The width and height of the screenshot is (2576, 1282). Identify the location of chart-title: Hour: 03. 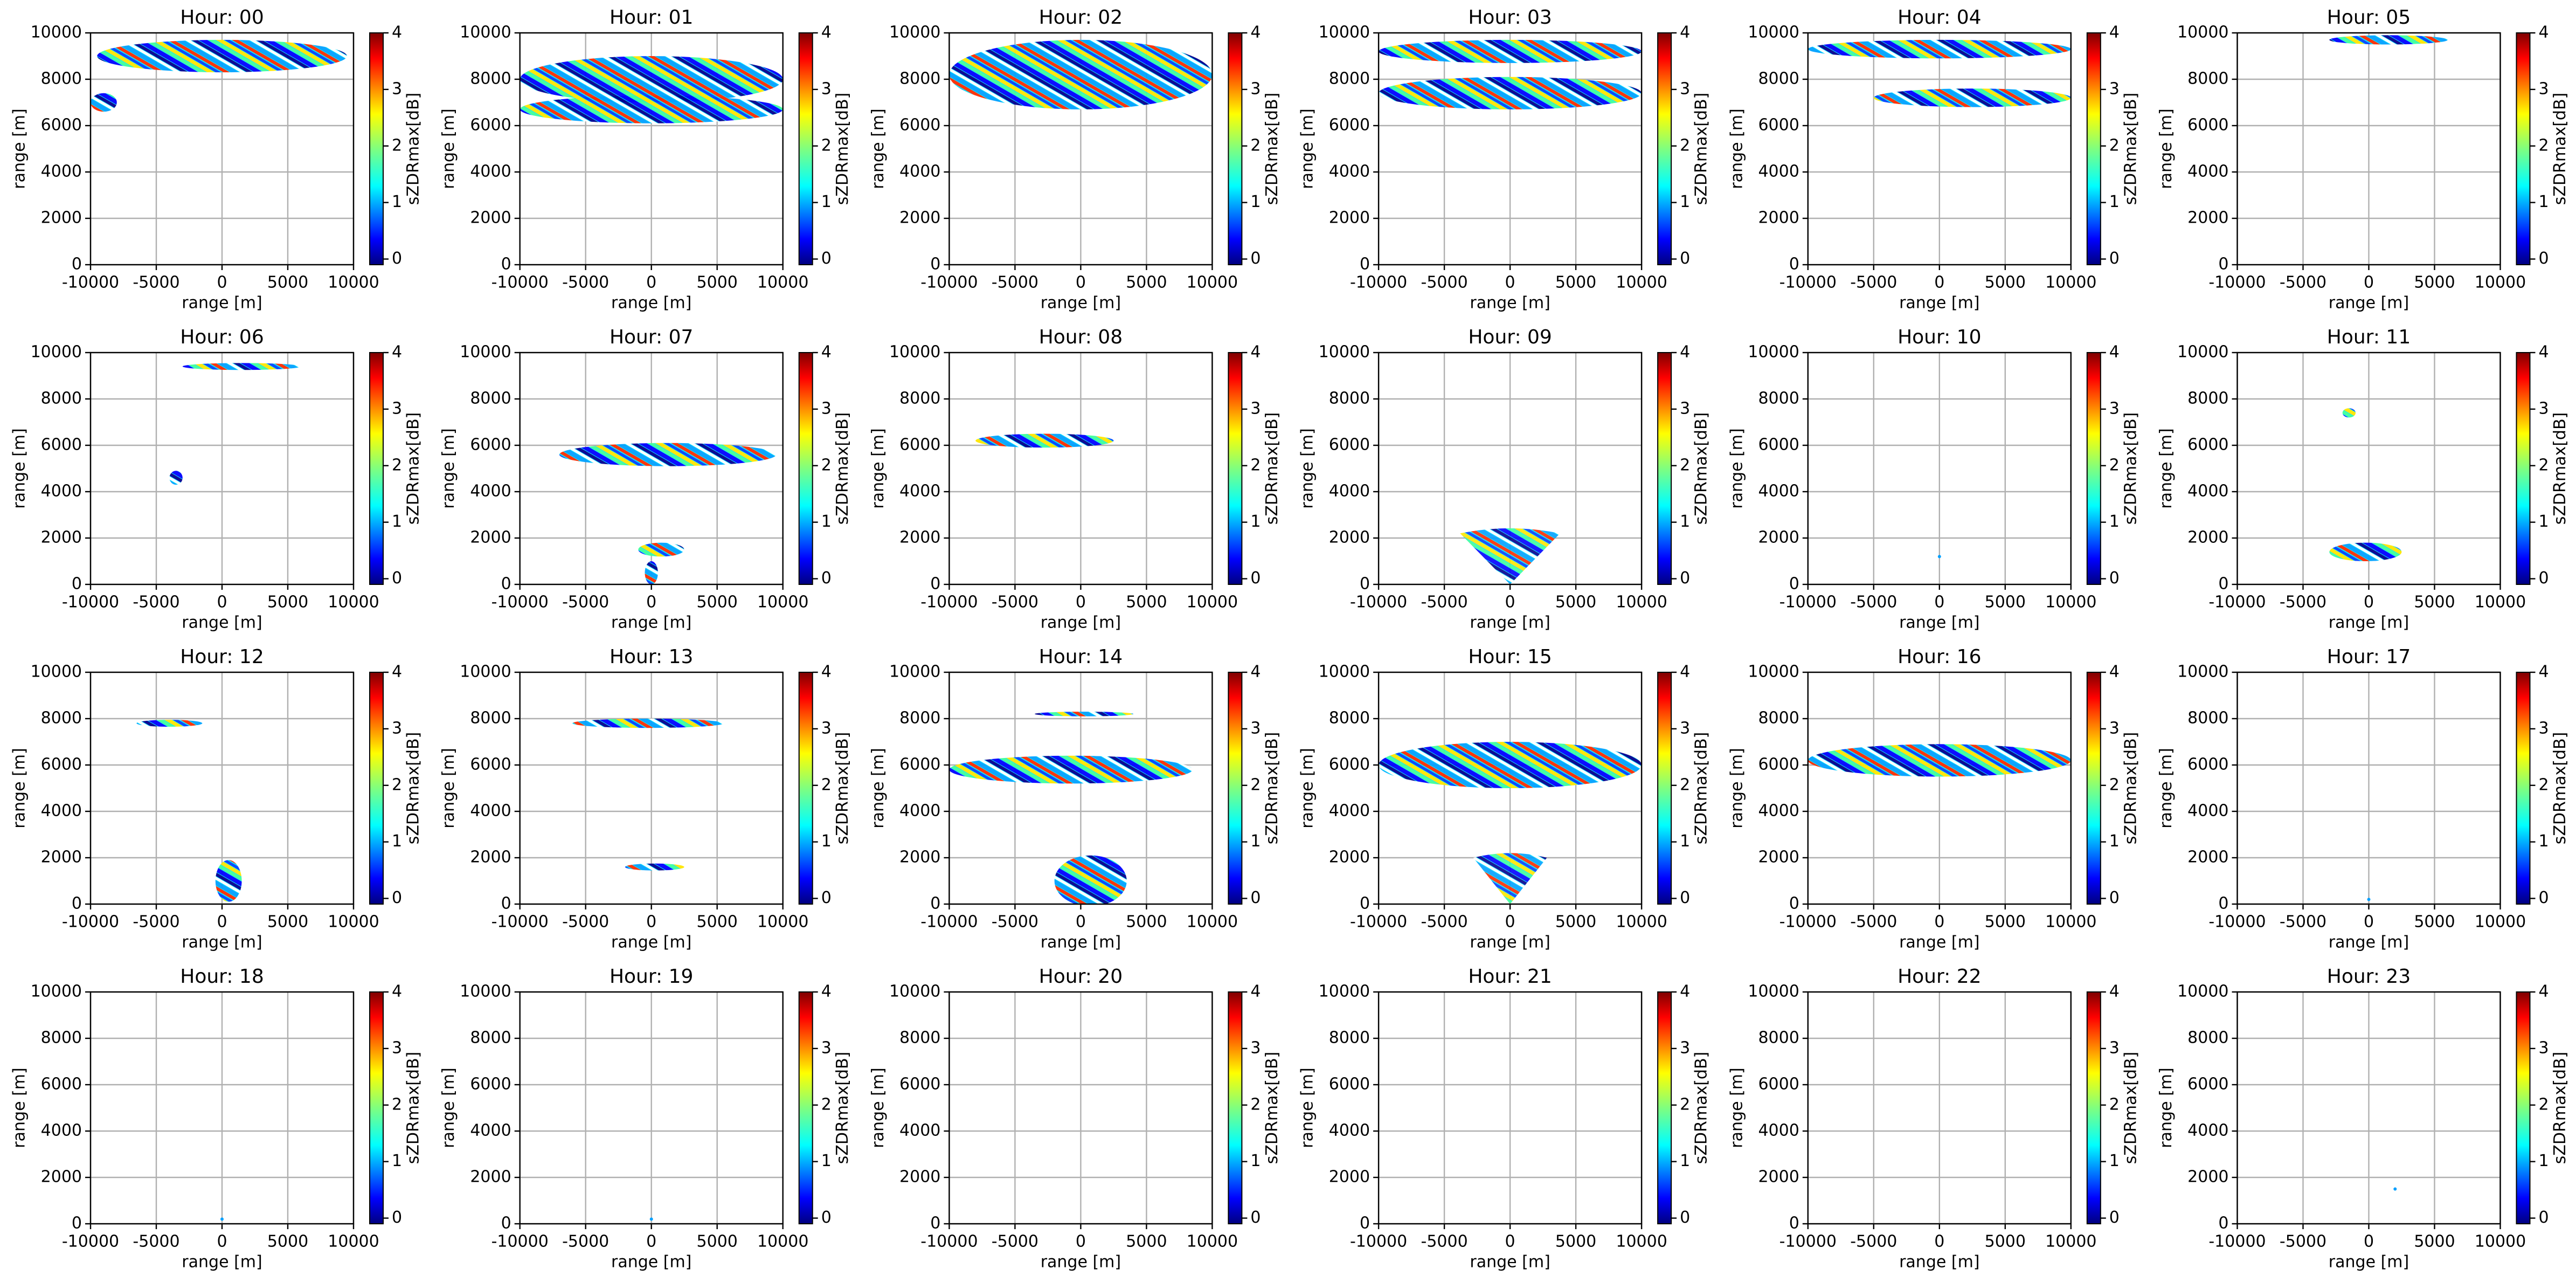
(1510, 17).